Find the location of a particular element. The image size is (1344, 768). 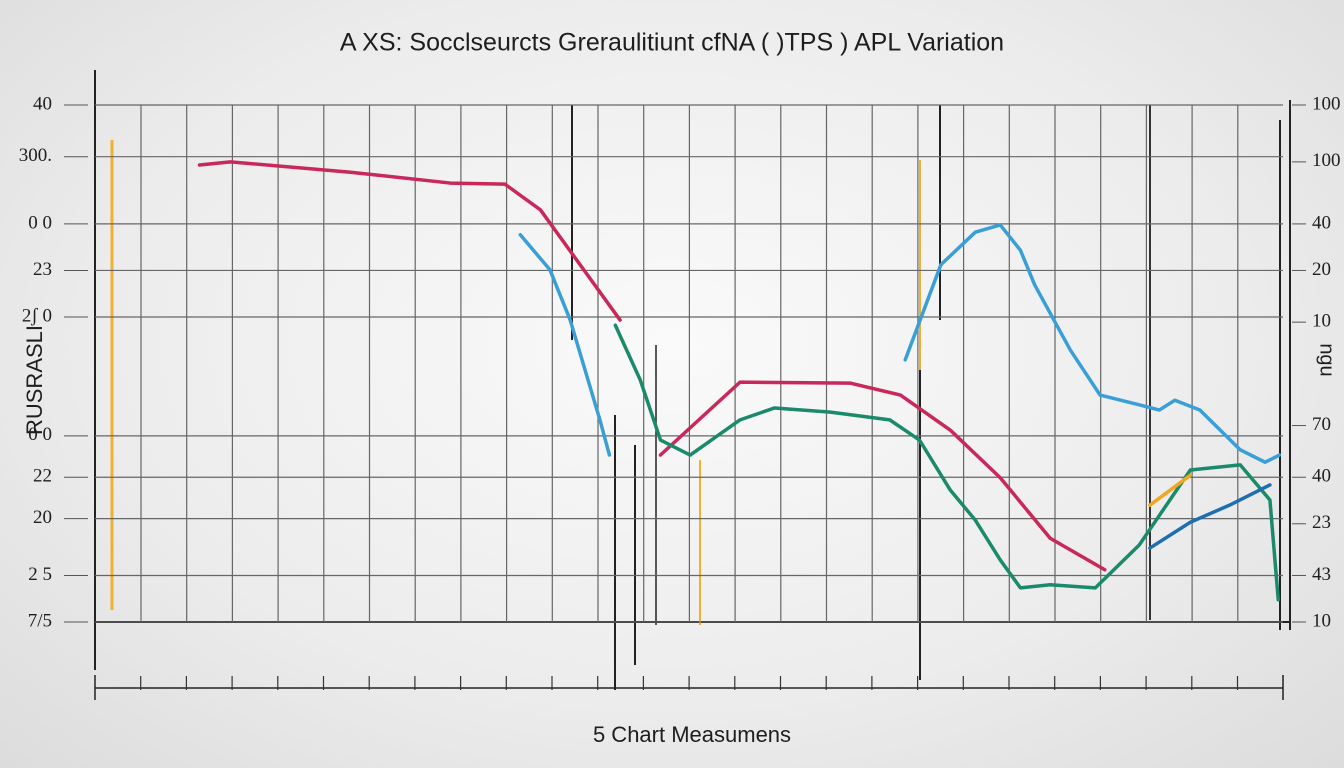

y-tick-label: 7/5 is located at coordinates (40, 620).